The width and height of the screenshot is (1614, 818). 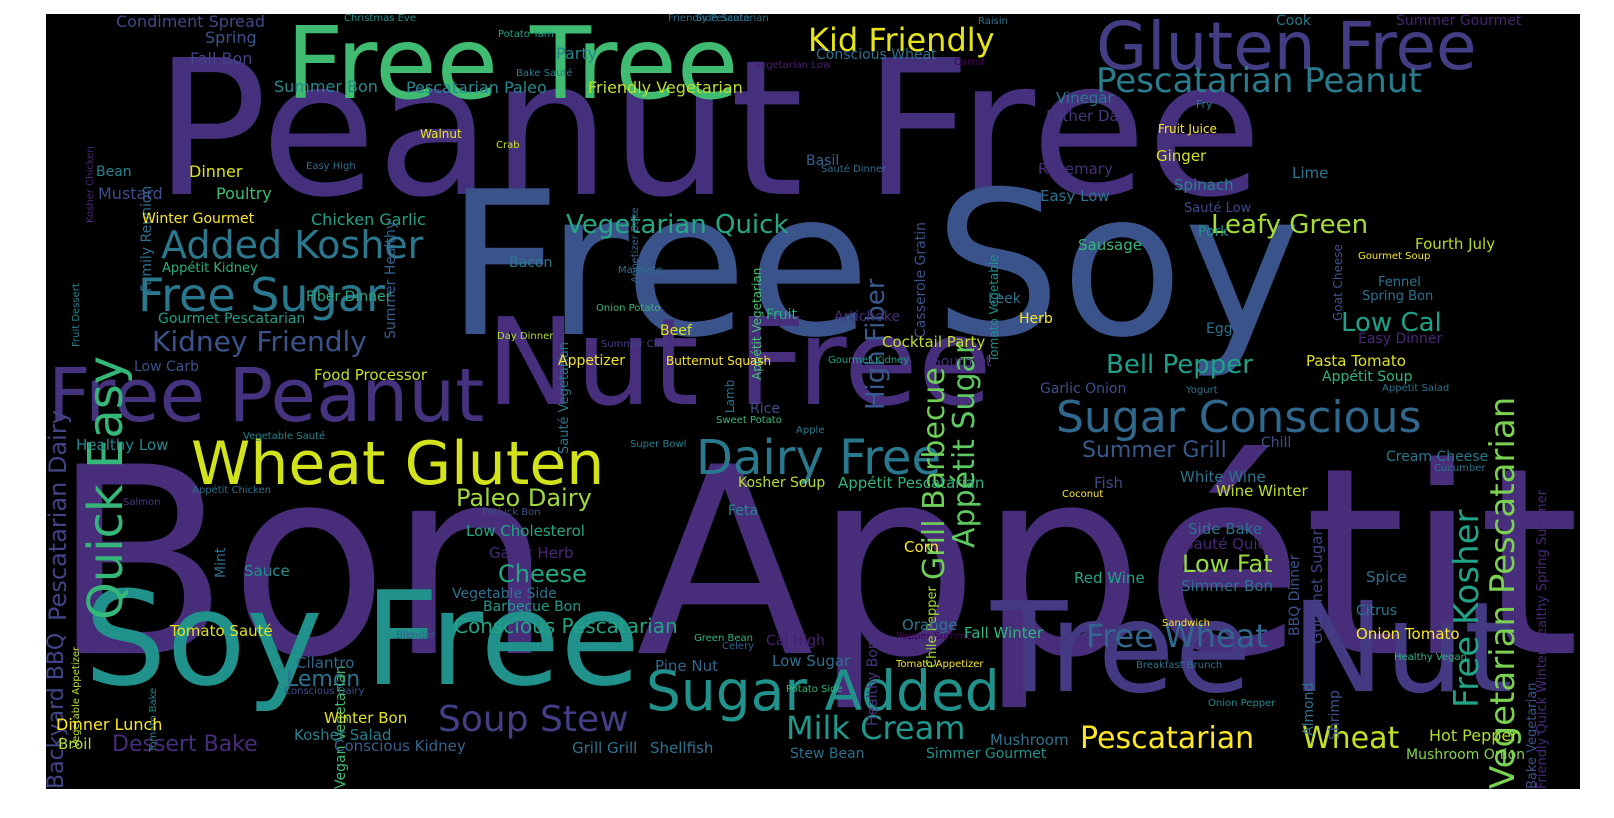 What do you see at coordinates (1154, 450) in the screenshot?
I see `cloud-word: Summer Grill` at bounding box center [1154, 450].